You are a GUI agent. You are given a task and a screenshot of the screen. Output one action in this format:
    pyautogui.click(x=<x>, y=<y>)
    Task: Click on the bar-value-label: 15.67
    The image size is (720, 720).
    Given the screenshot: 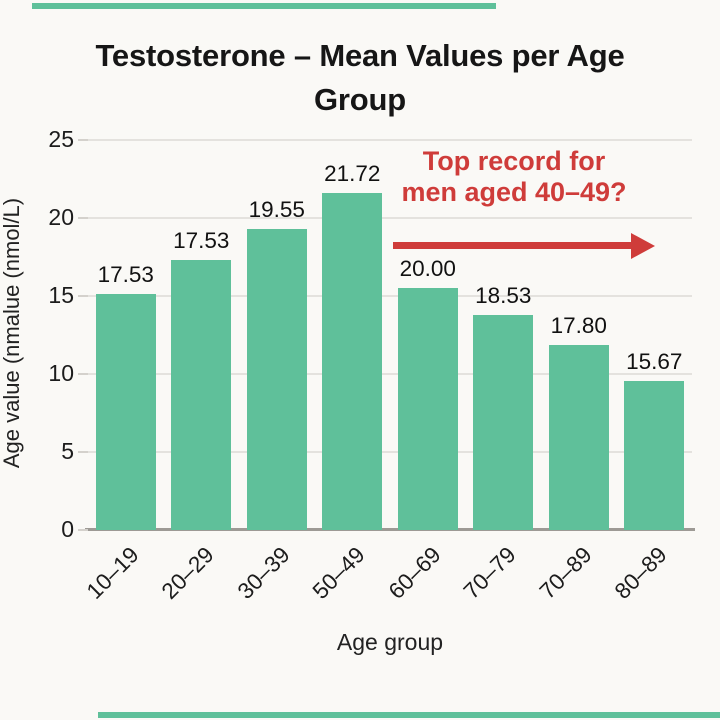 What is the action you would take?
    pyautogui.click(x=654, y=362)
    